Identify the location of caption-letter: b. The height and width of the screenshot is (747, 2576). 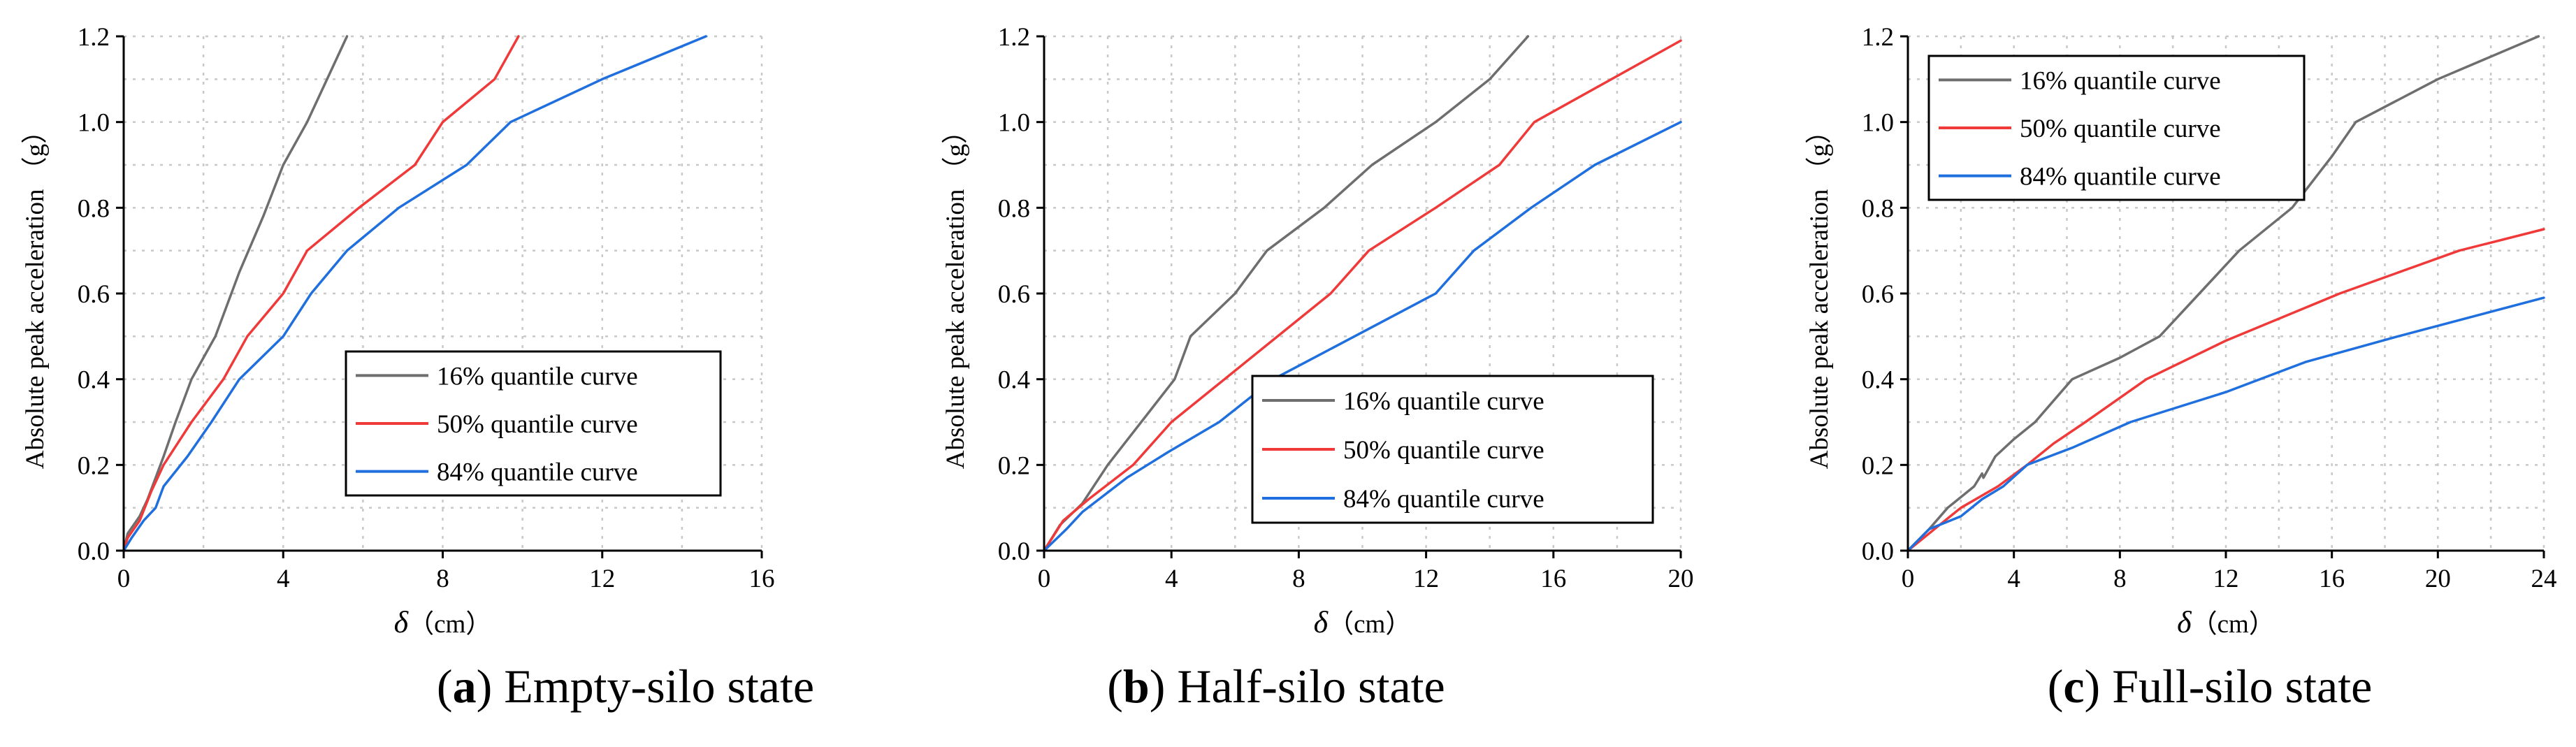
(1136, 686).